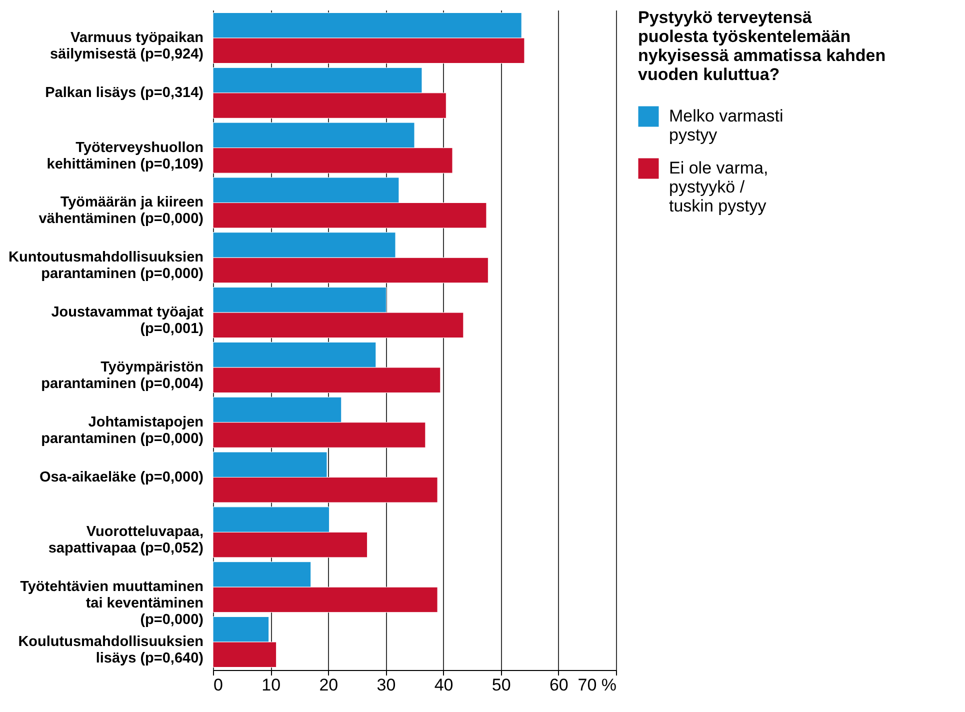 This screenshot has width=965, height=712. What do you see at coordinates (127, 46) in the screenshot?
I see `y-tick-label: Varmuus työpaikan säilymisestä (p=0,924)` at bounding box center [127, 46].